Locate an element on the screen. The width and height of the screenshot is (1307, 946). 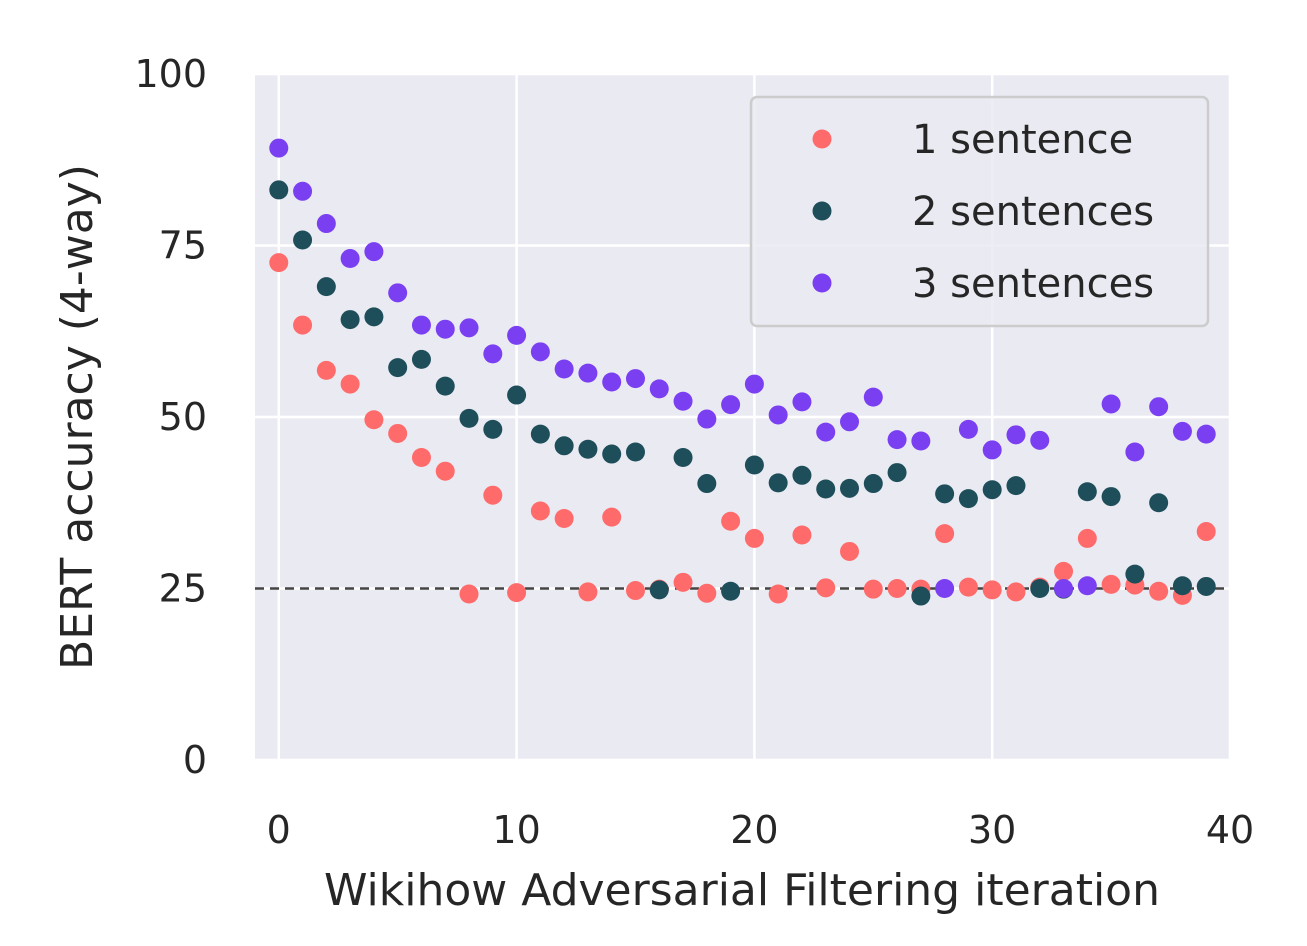
x-tick-label: 30 is located at coordinates (992, 830).